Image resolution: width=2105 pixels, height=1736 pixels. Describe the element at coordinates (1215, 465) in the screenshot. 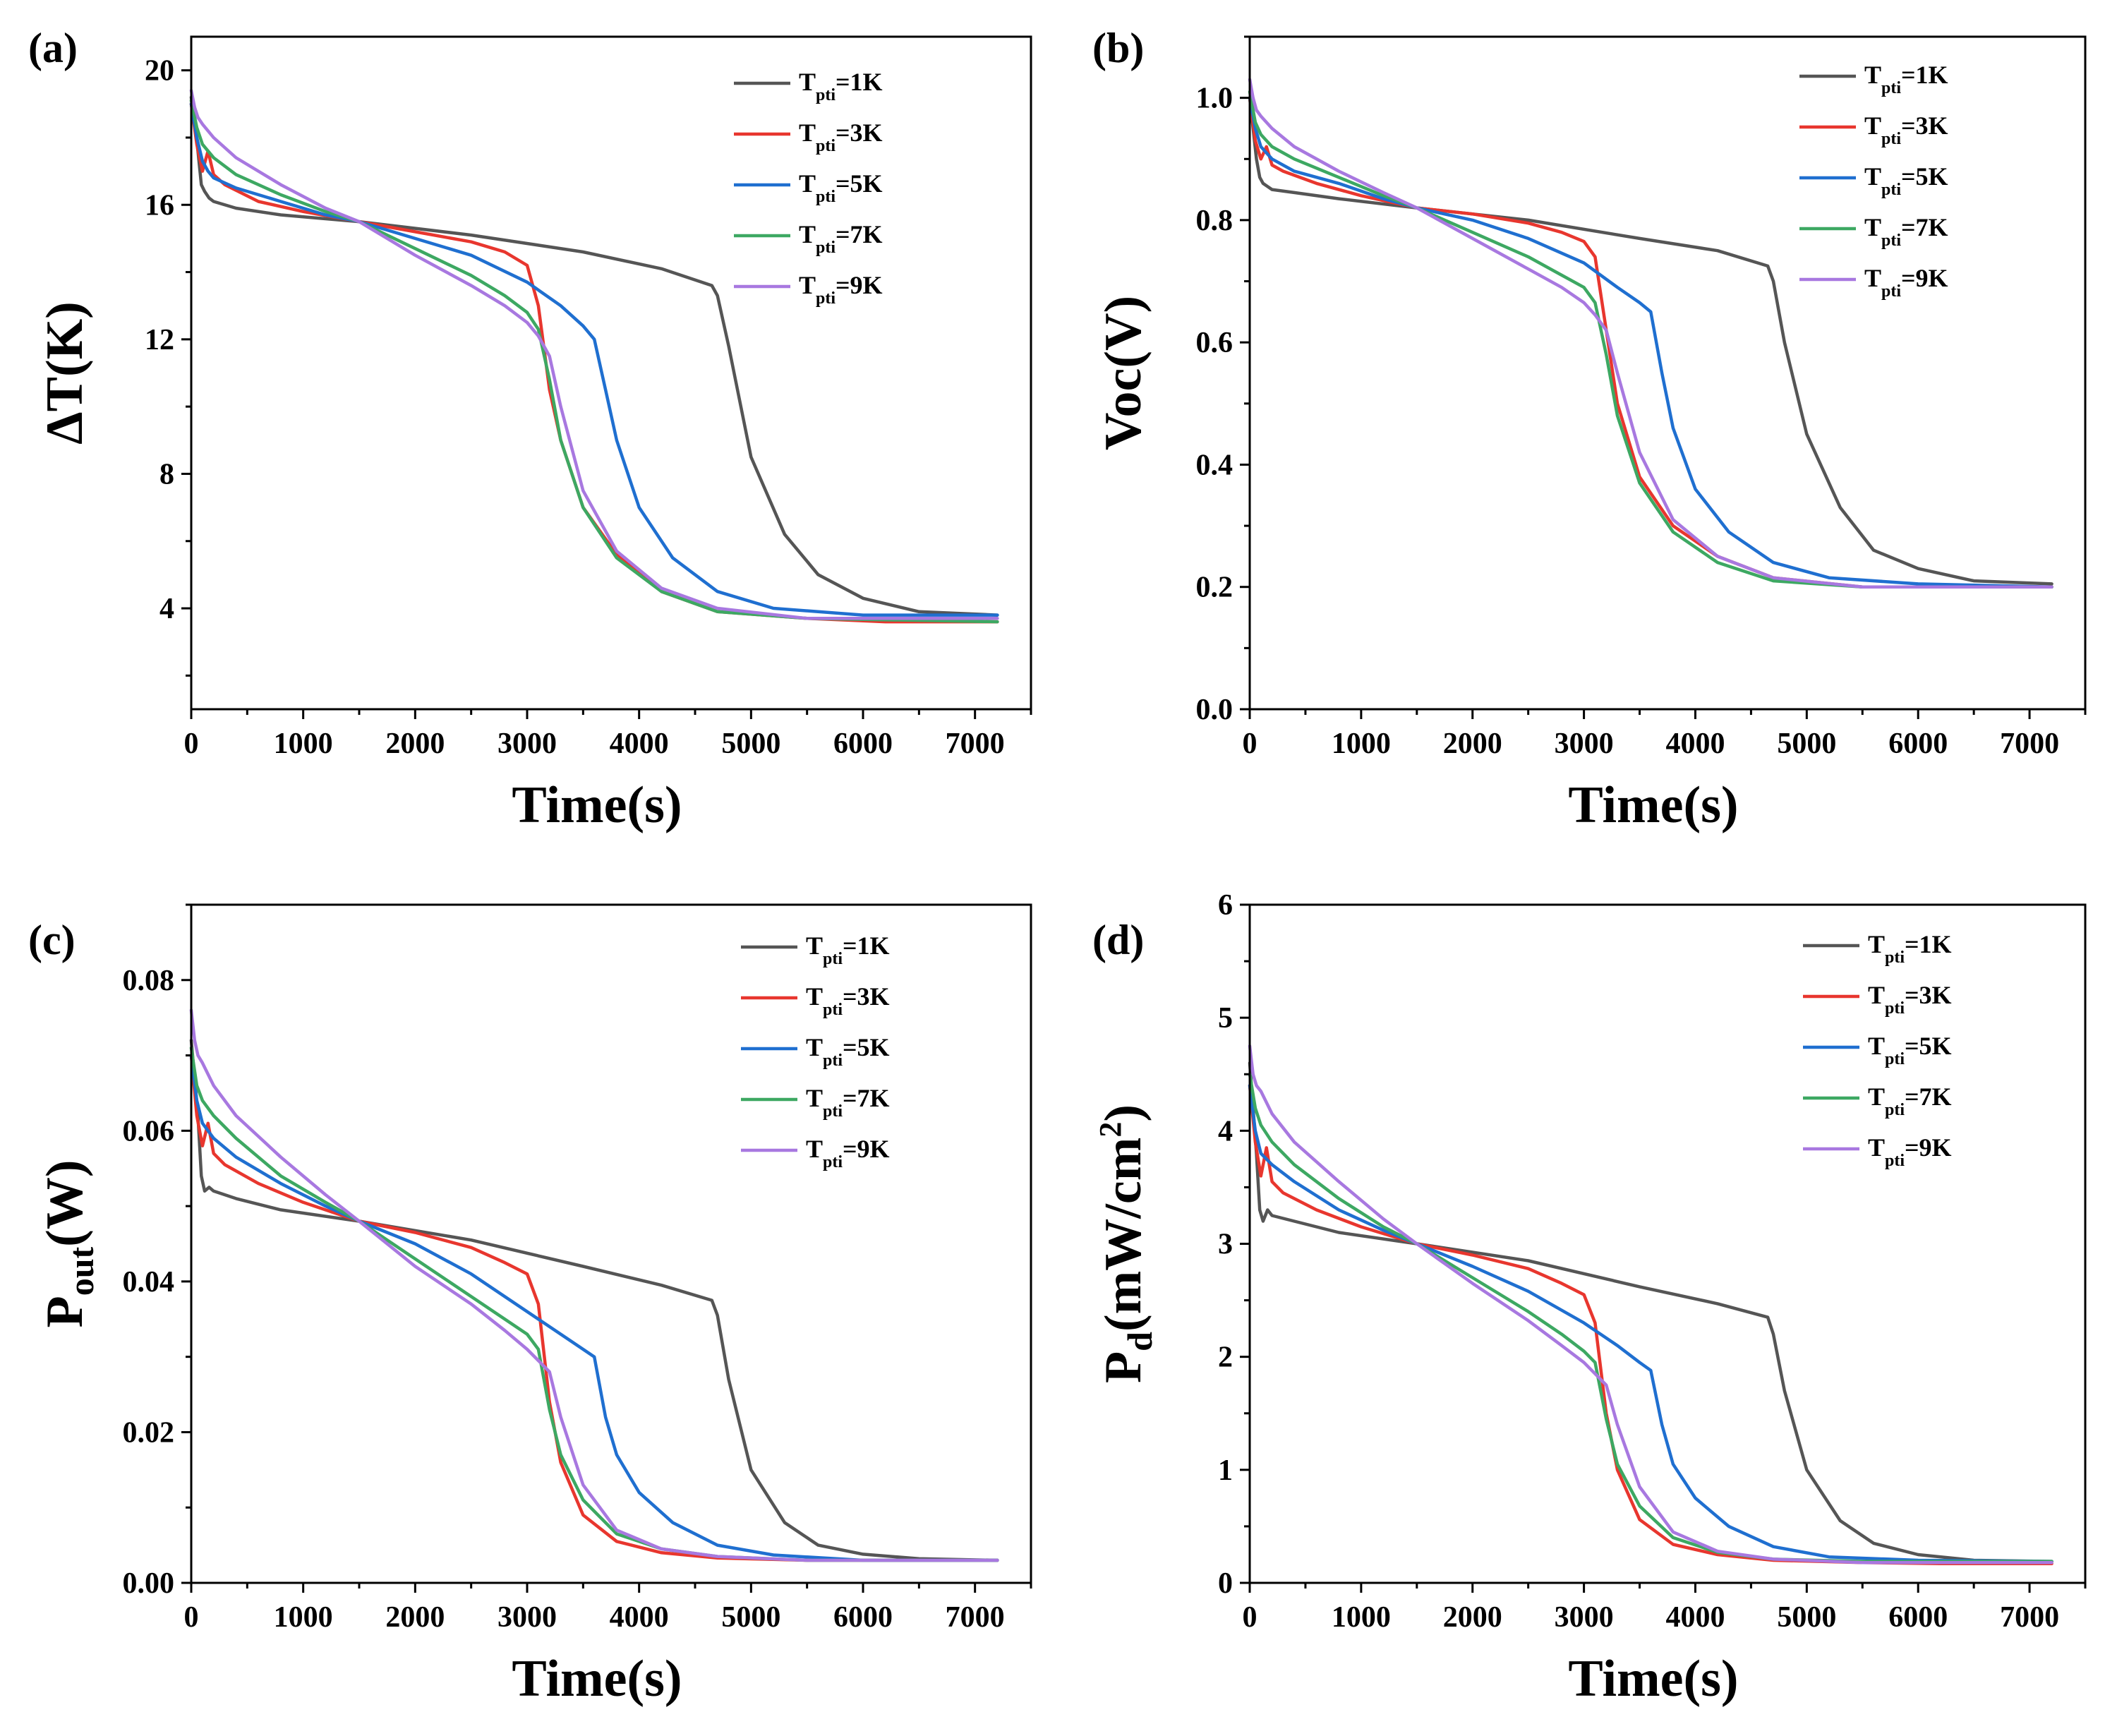

I see `y-tick-label: 0.4` at that location.